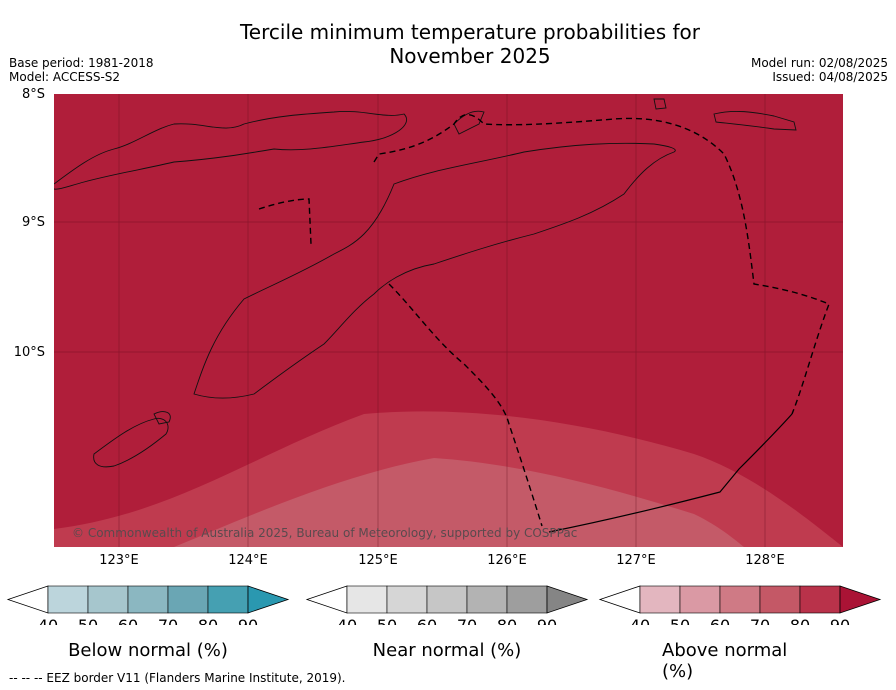  What do you see at coordinates (48, 620) in the screenshot?
I see `legend-0-tick-0: 40` at bounding box center [48, 620].